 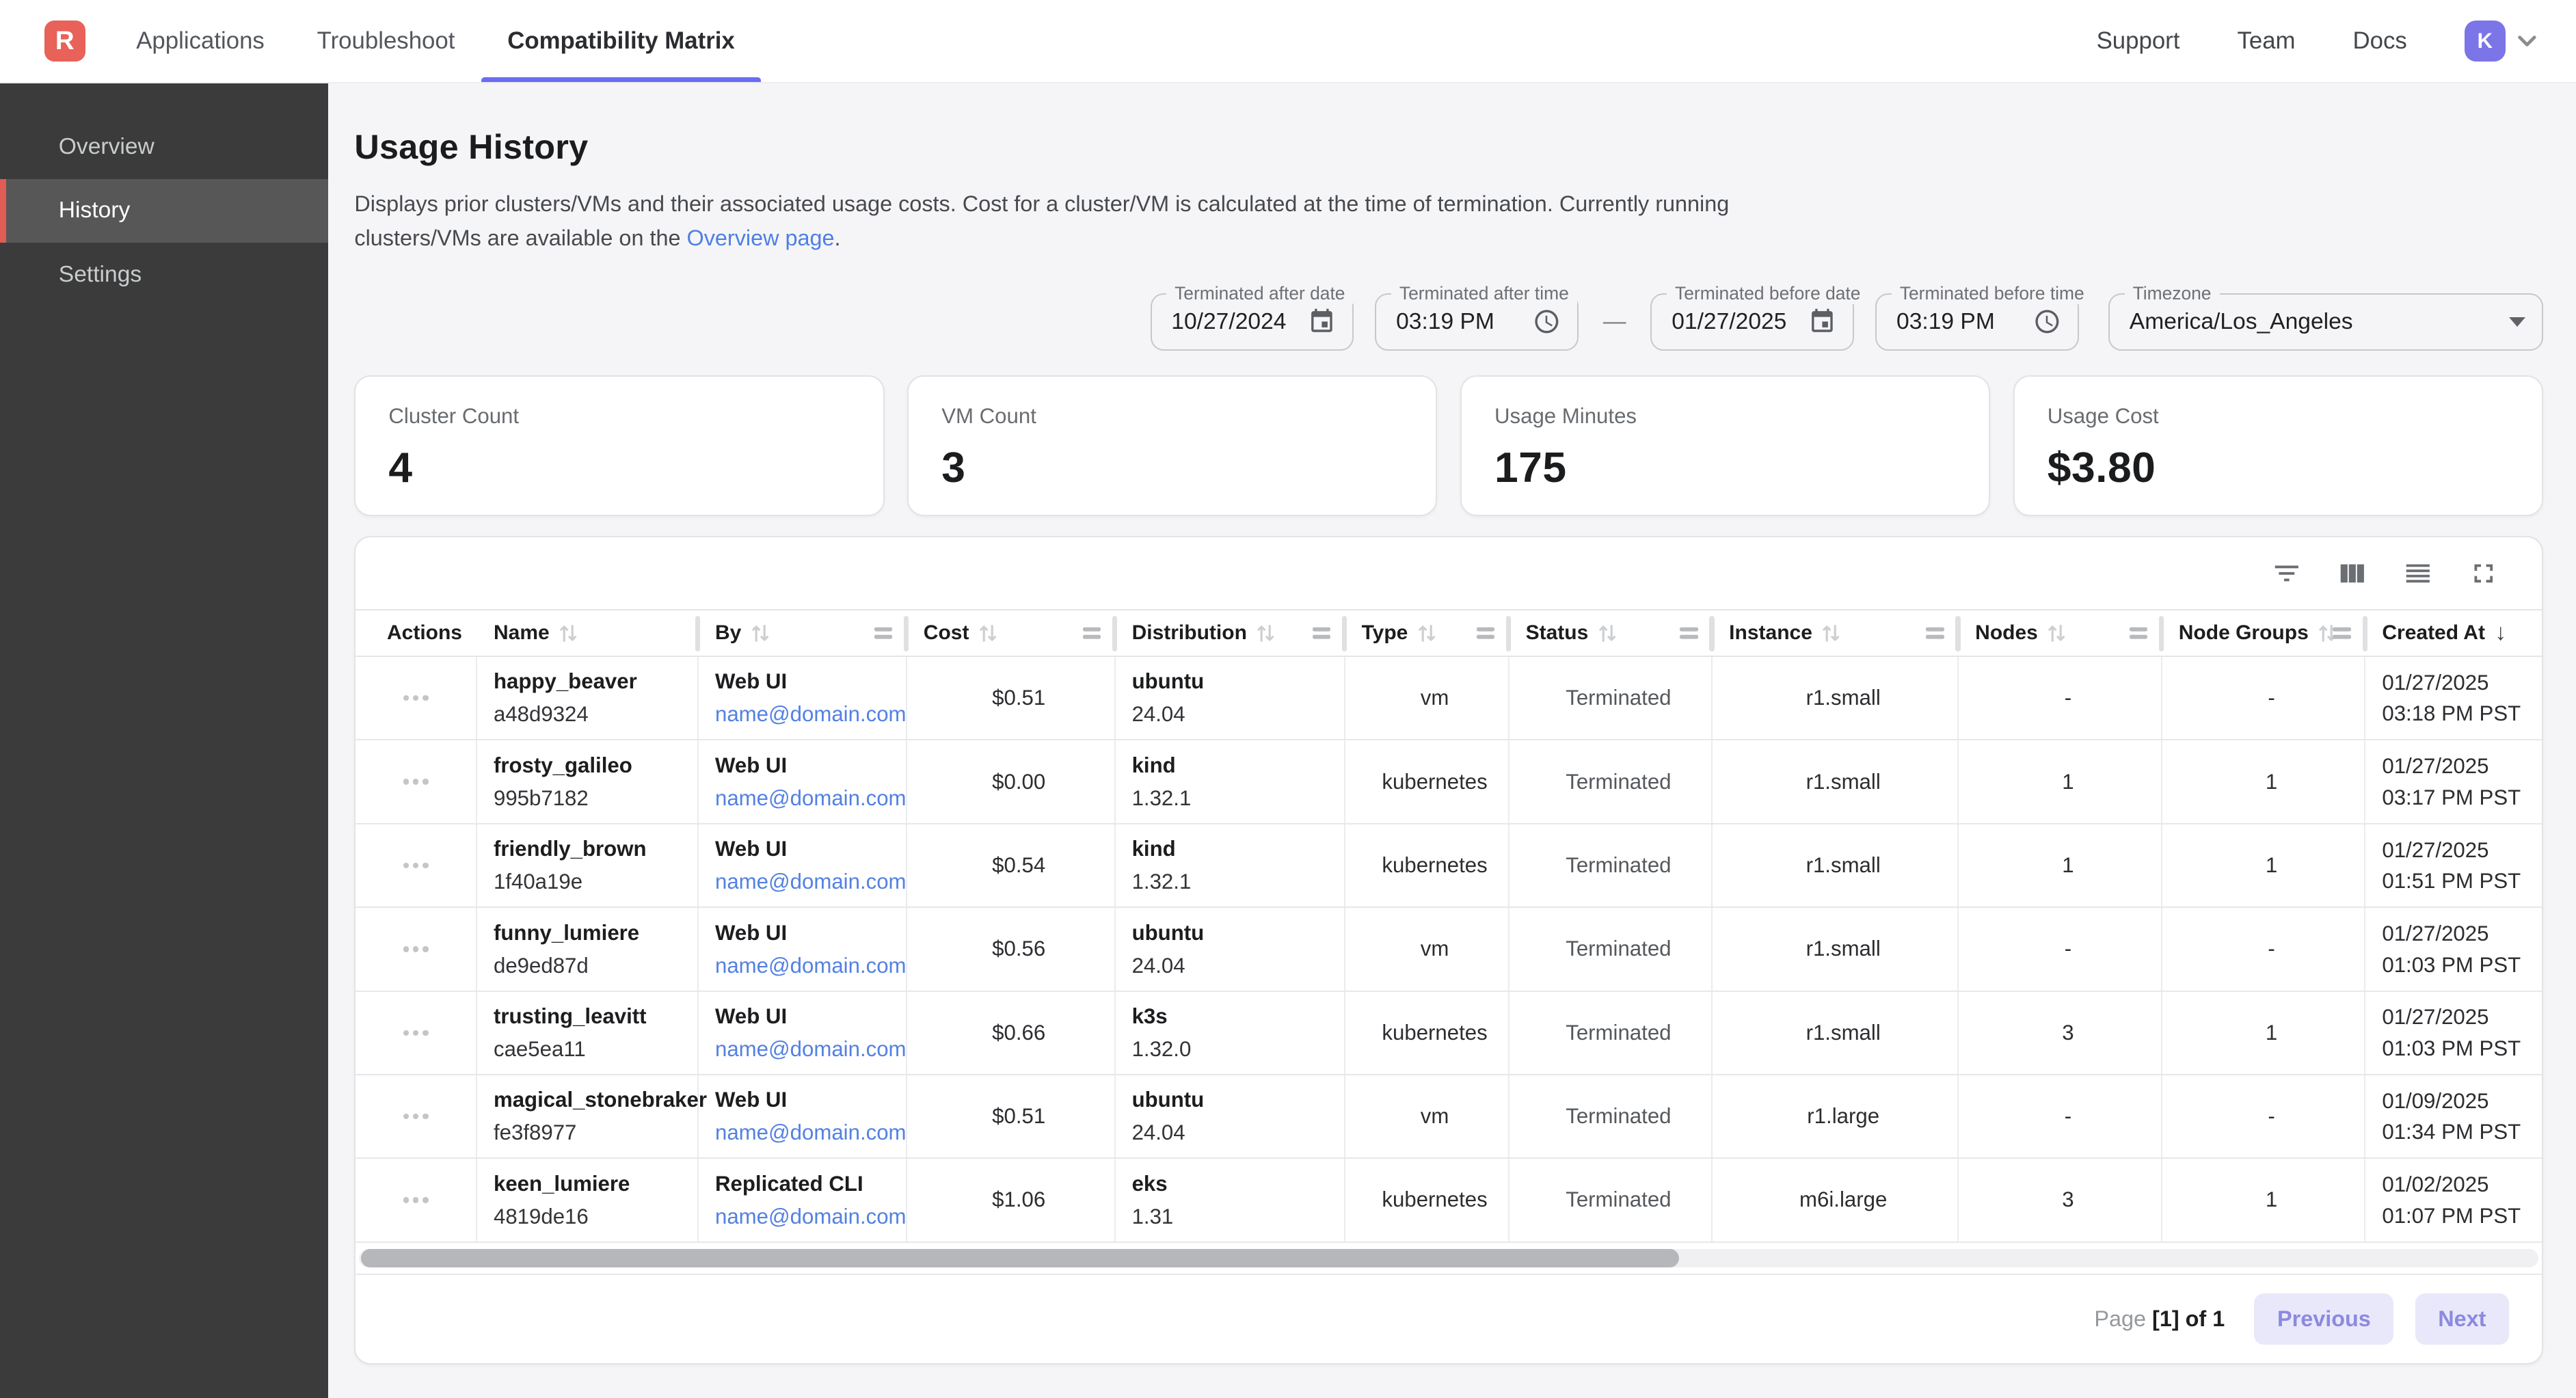 I want to click on columns-icon, so click(x=2352, y=573).